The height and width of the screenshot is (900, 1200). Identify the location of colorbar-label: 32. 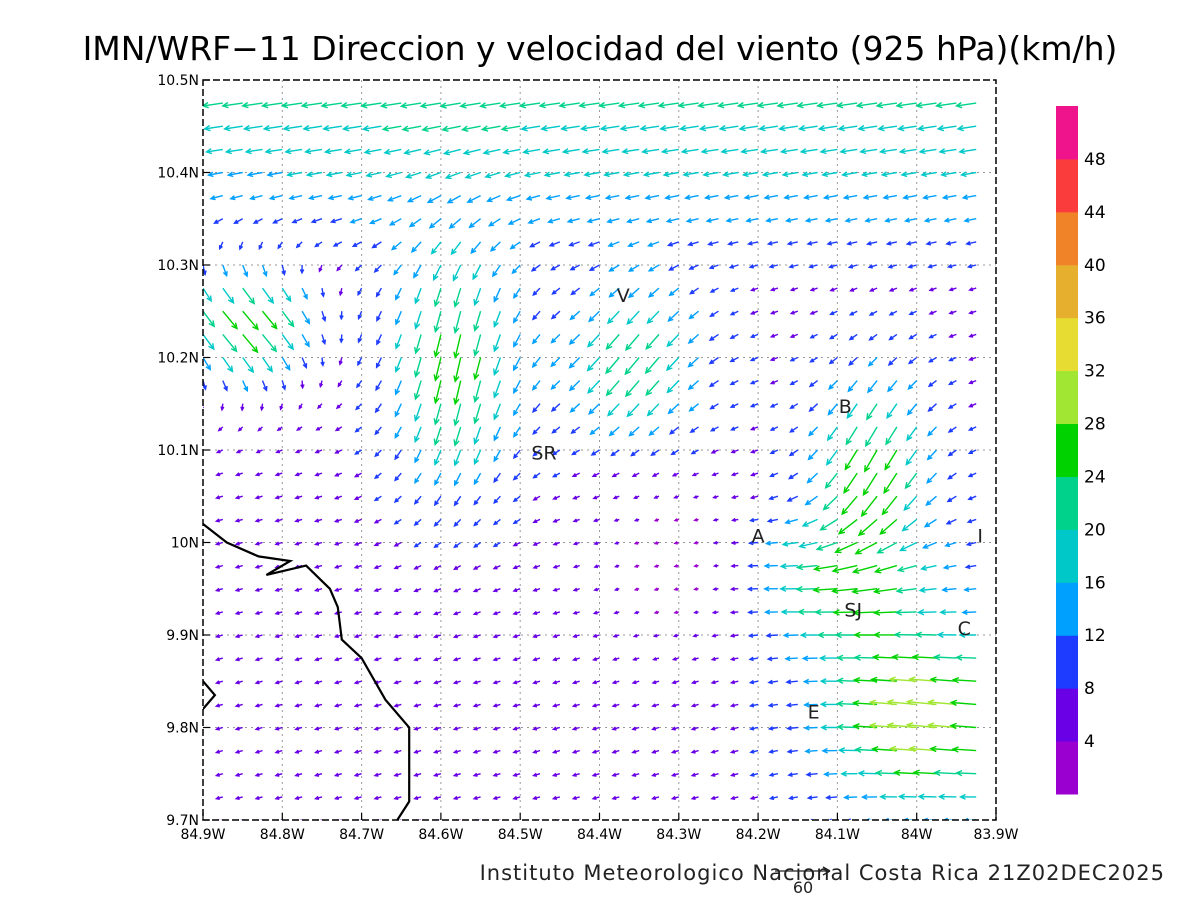
(1095, 372).